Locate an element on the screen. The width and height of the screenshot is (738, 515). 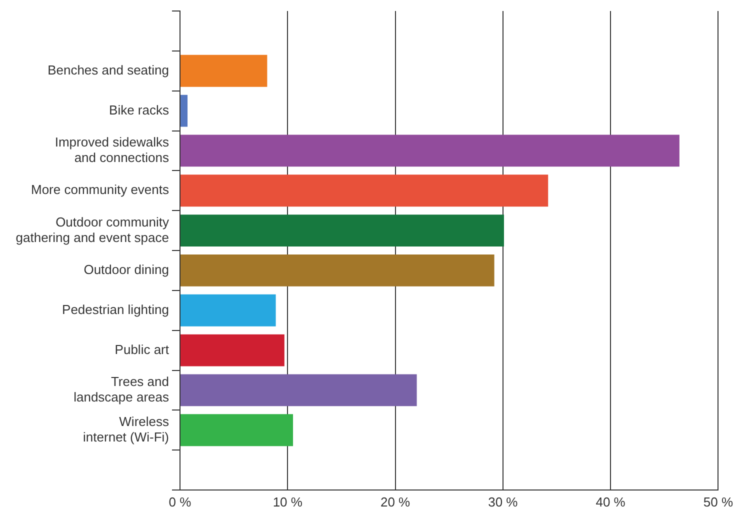
y-tick-label: Pedestrian lighting is located at coordinates (115, 309).